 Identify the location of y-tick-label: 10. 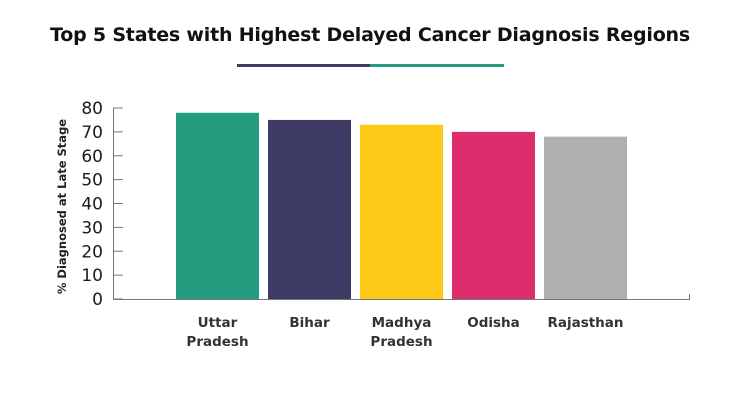
(92, 276).